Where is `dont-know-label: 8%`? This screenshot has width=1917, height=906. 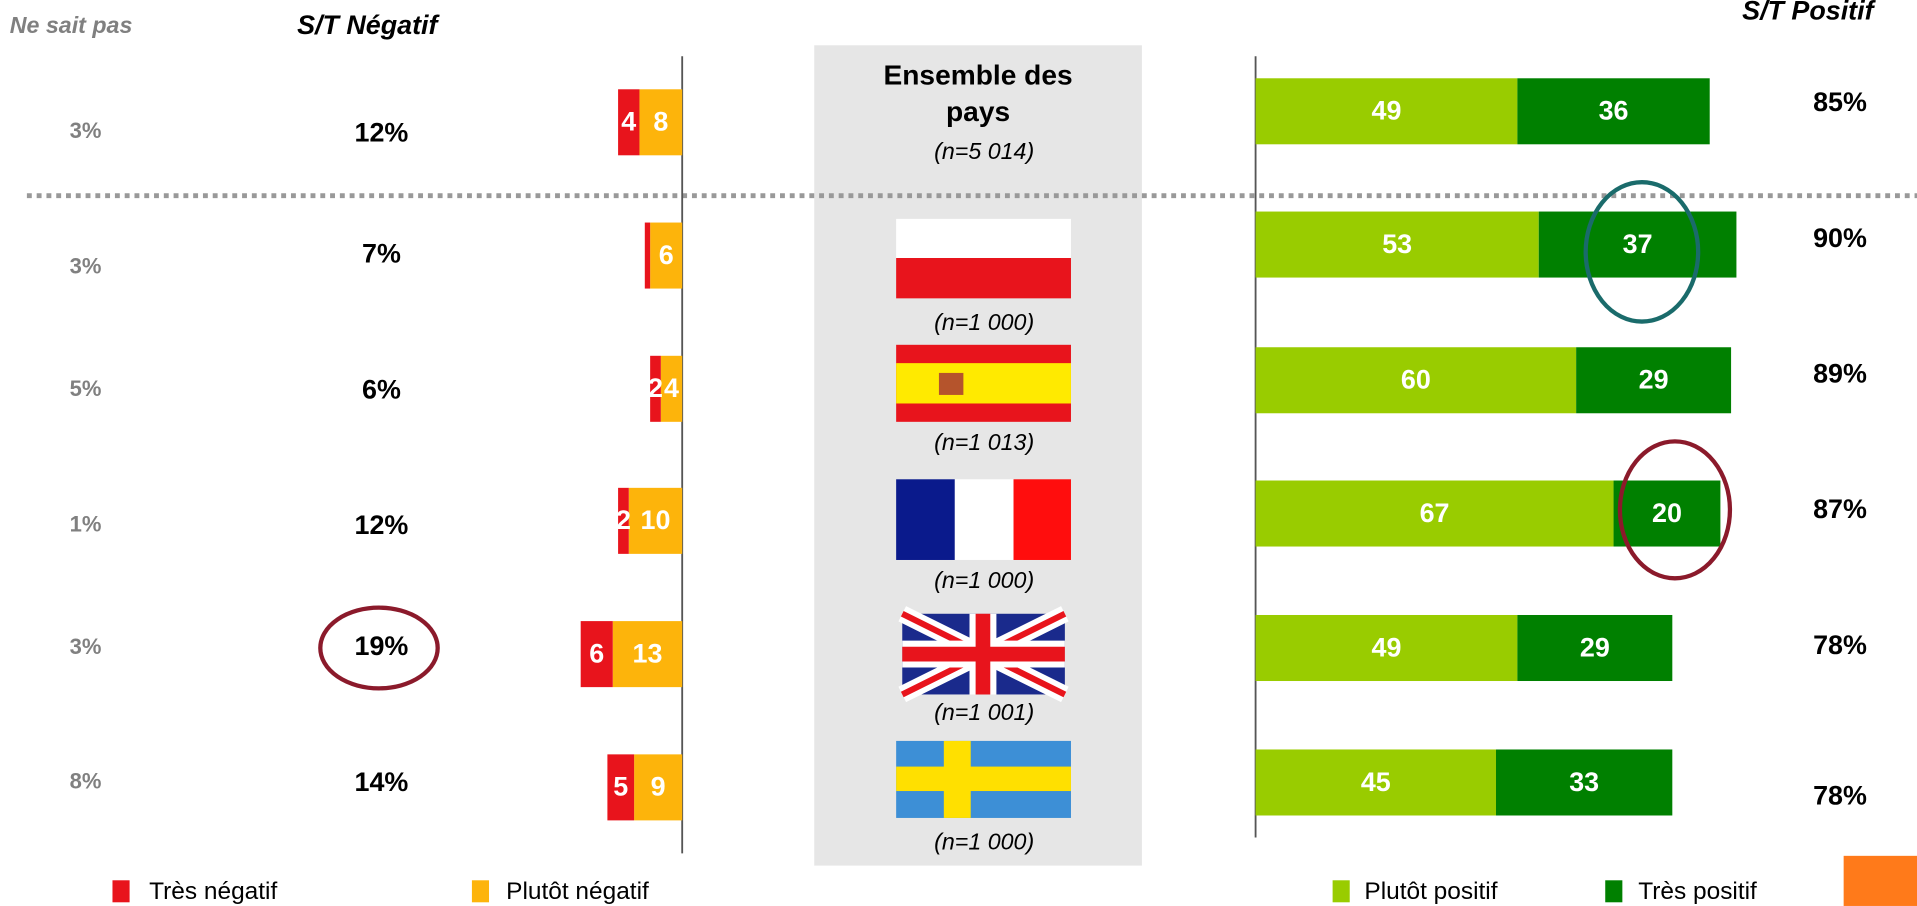 dont-know-label: 8% is located at coordinates (86, 780).